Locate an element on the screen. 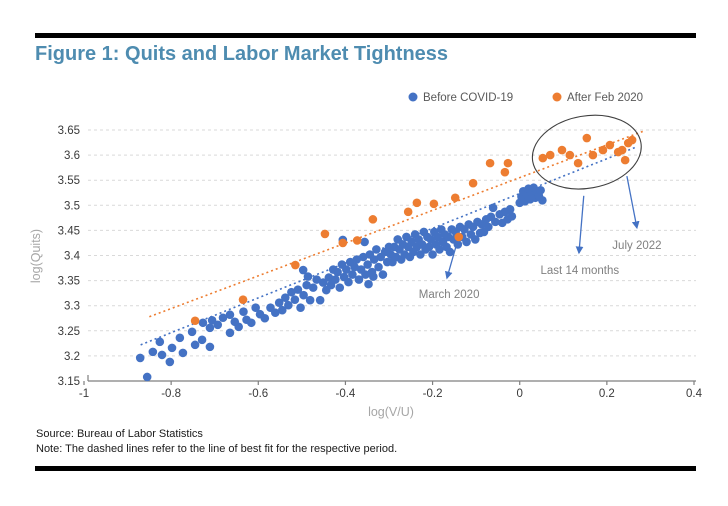 The width and height of the screenshot is (728, 506). y-tick-label: 3.65 is located at coordinates (69, 131).